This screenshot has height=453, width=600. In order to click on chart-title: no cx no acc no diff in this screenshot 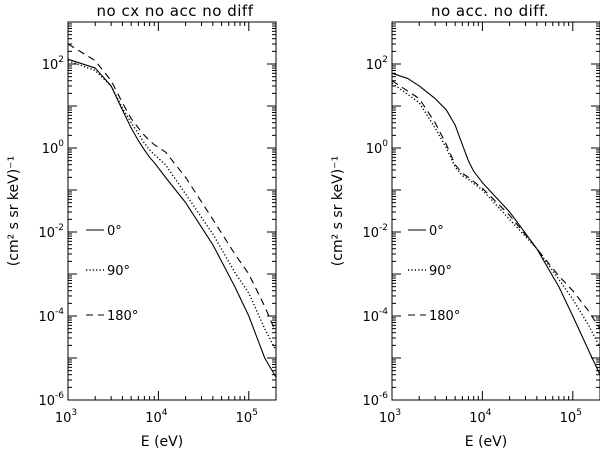, I will do `click(175, 11)`.